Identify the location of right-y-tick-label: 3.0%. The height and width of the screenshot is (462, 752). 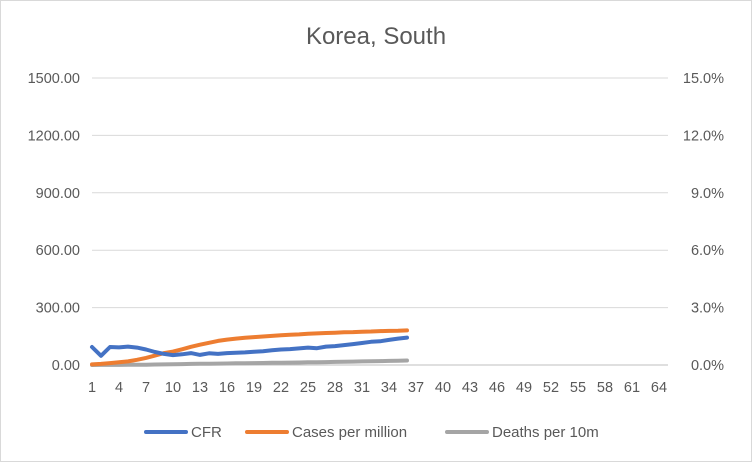
(707, 309).